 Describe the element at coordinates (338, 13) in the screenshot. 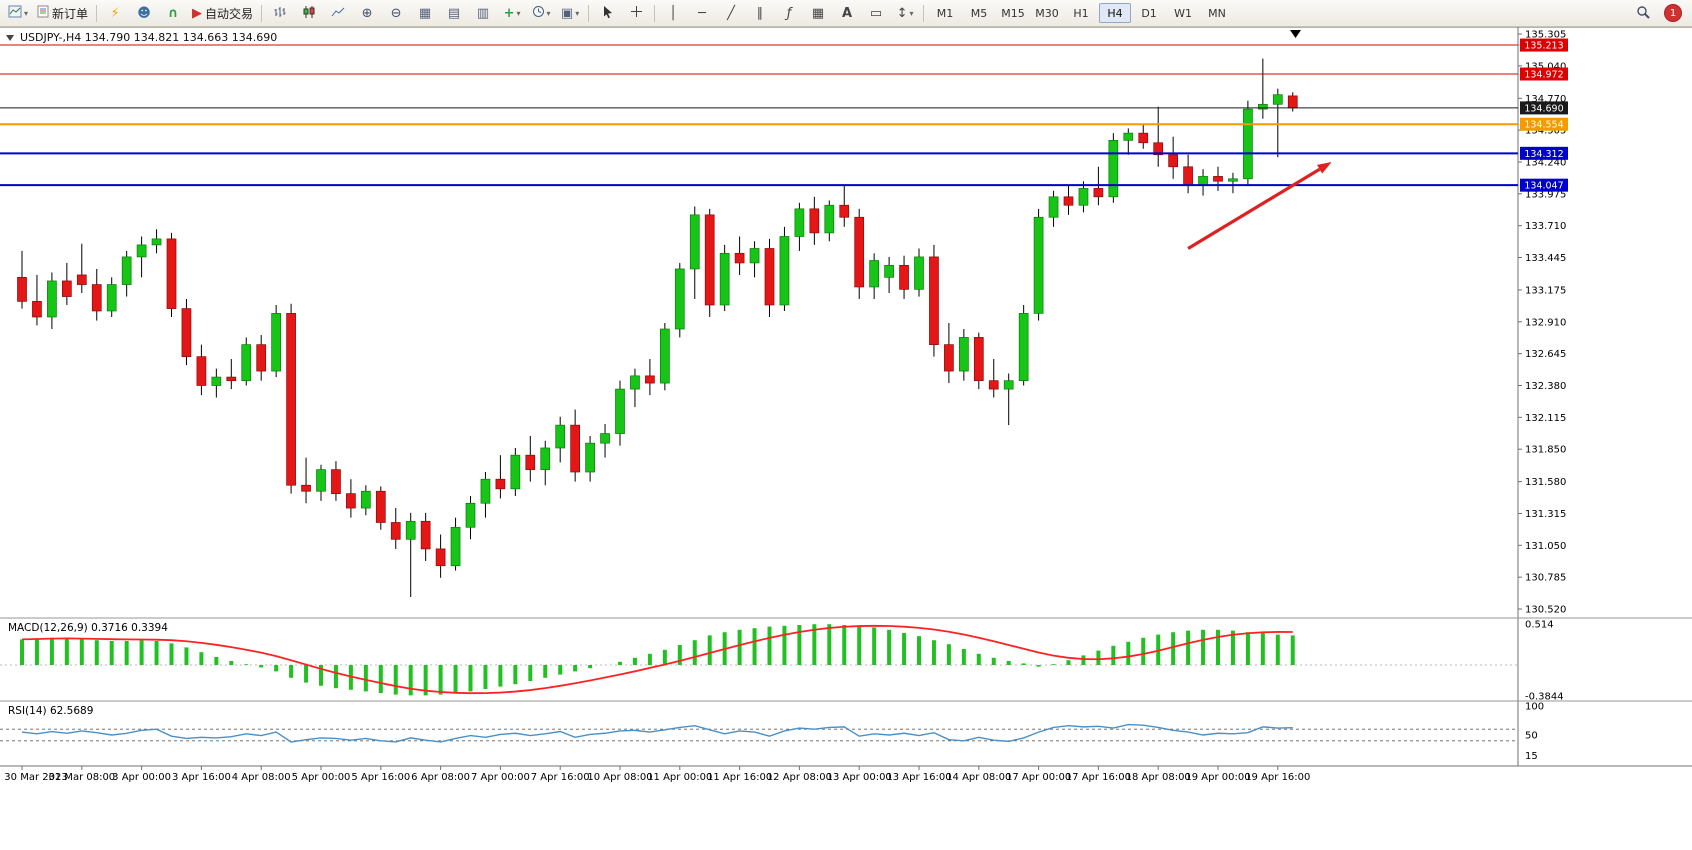

I see `line-chart-button` at that location.